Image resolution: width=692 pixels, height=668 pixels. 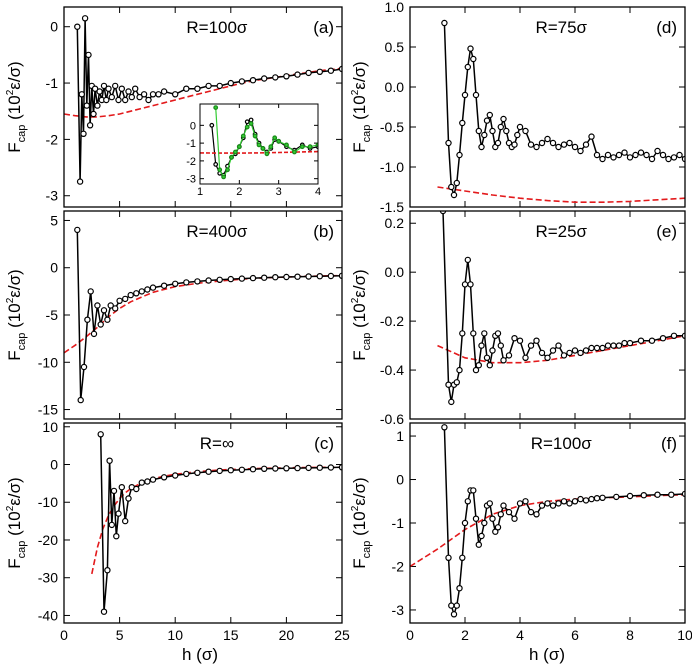 I want to click on y-tick-label-panel-b: -5, so click(x=52, y=315).